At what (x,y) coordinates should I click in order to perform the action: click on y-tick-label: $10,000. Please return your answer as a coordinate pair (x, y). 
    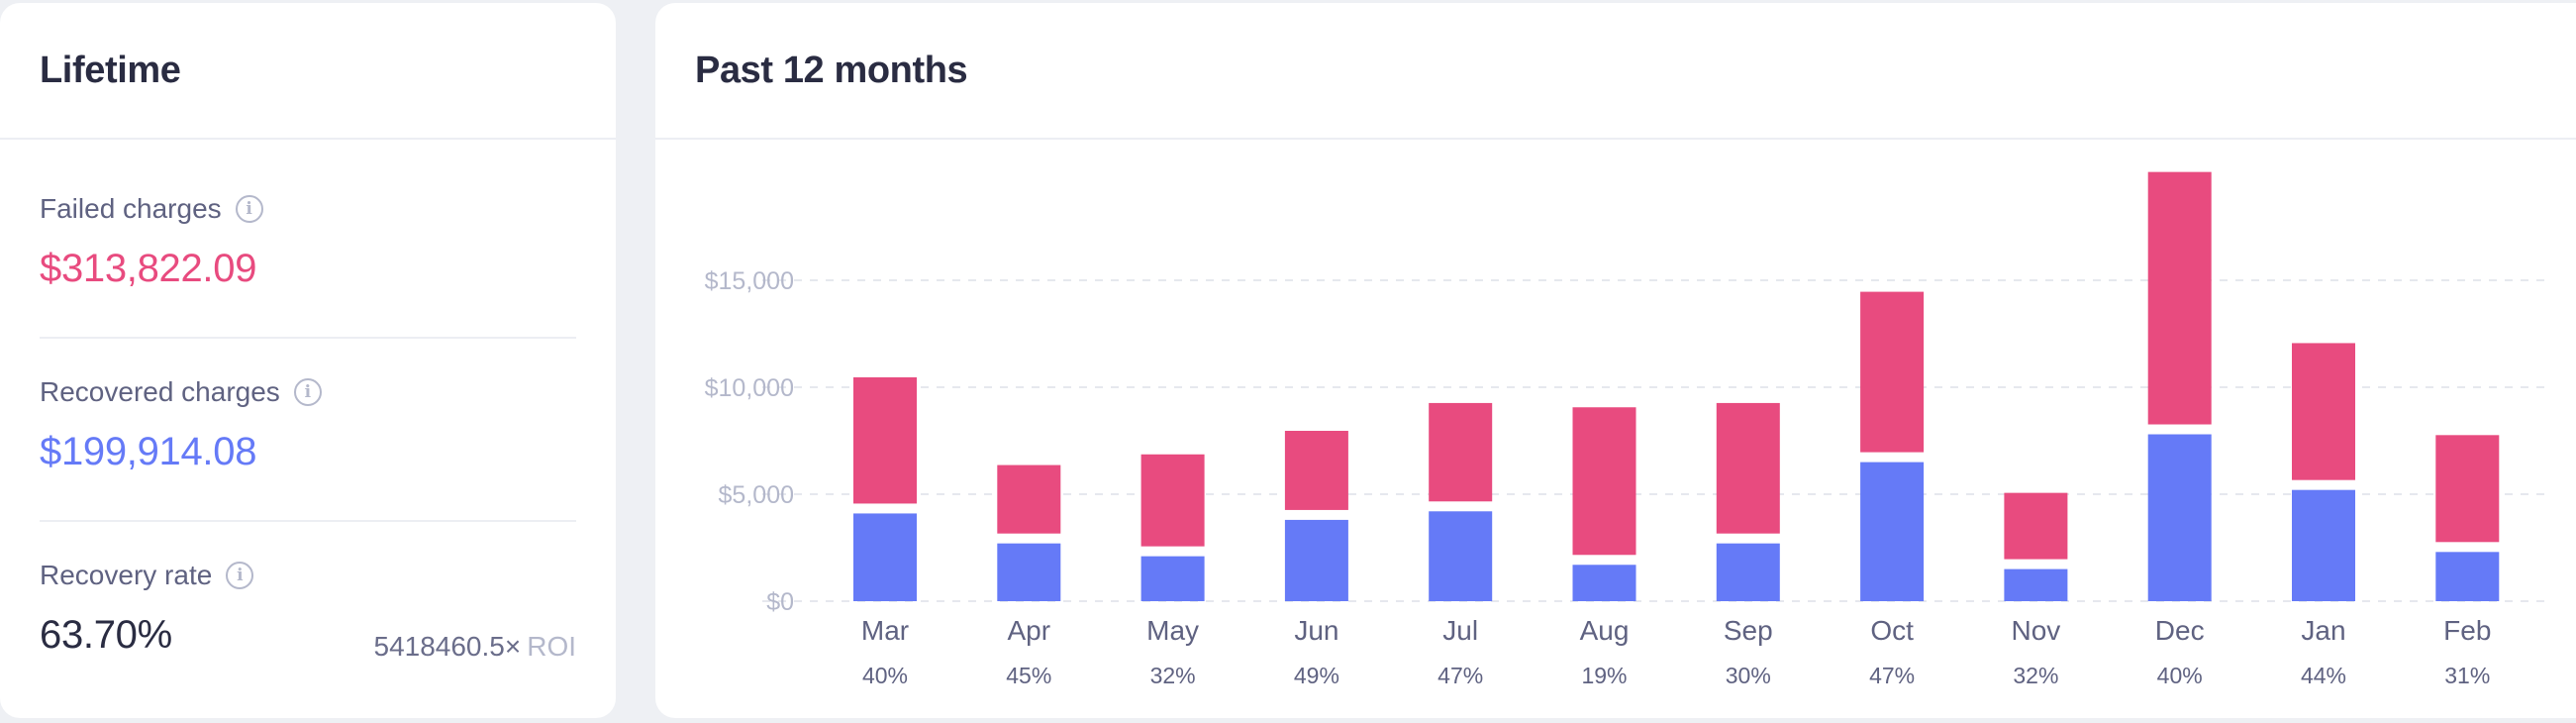
    Looking at the image, I should click on (750, 388).